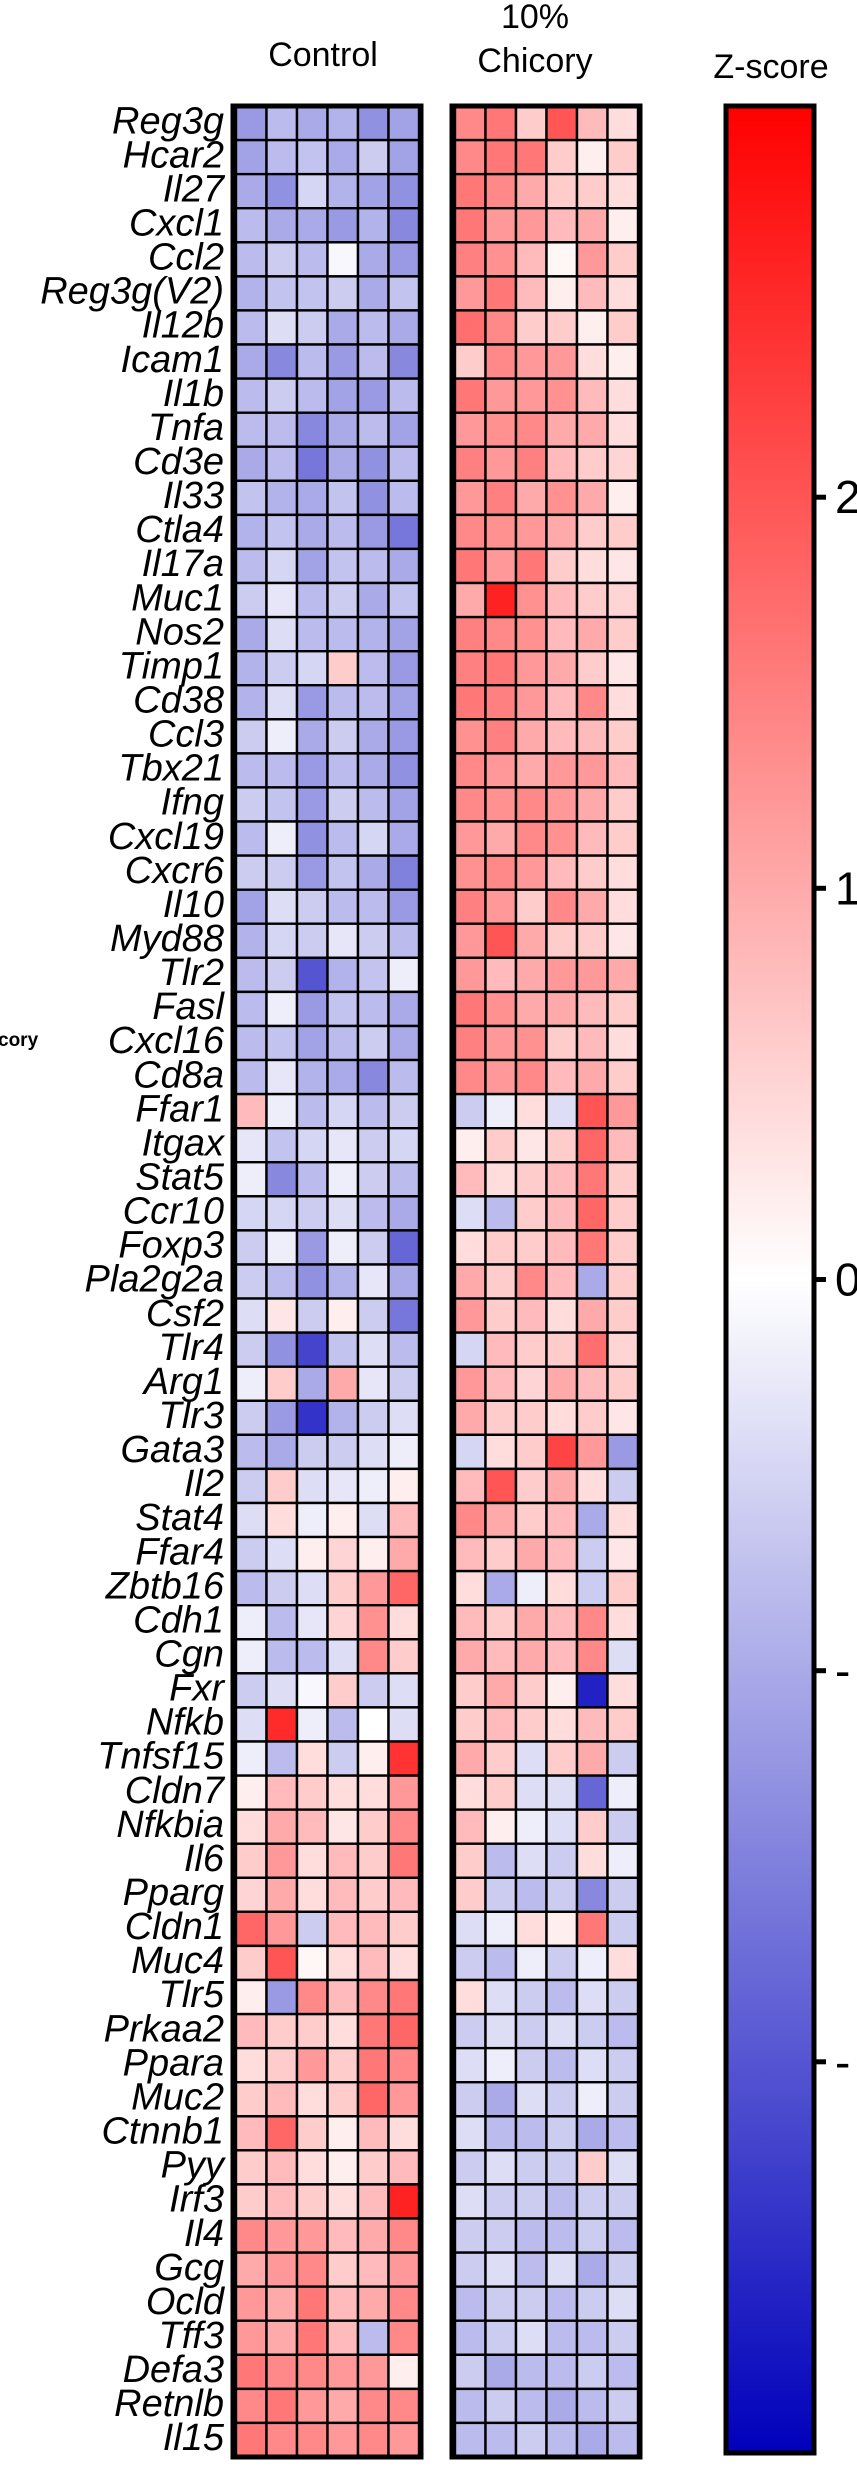 This screenshot has height=2479, width=857. Describe the element at coordinates (175, 871) in the screenshot. I see `gene-label: Cxcr6` at that location.